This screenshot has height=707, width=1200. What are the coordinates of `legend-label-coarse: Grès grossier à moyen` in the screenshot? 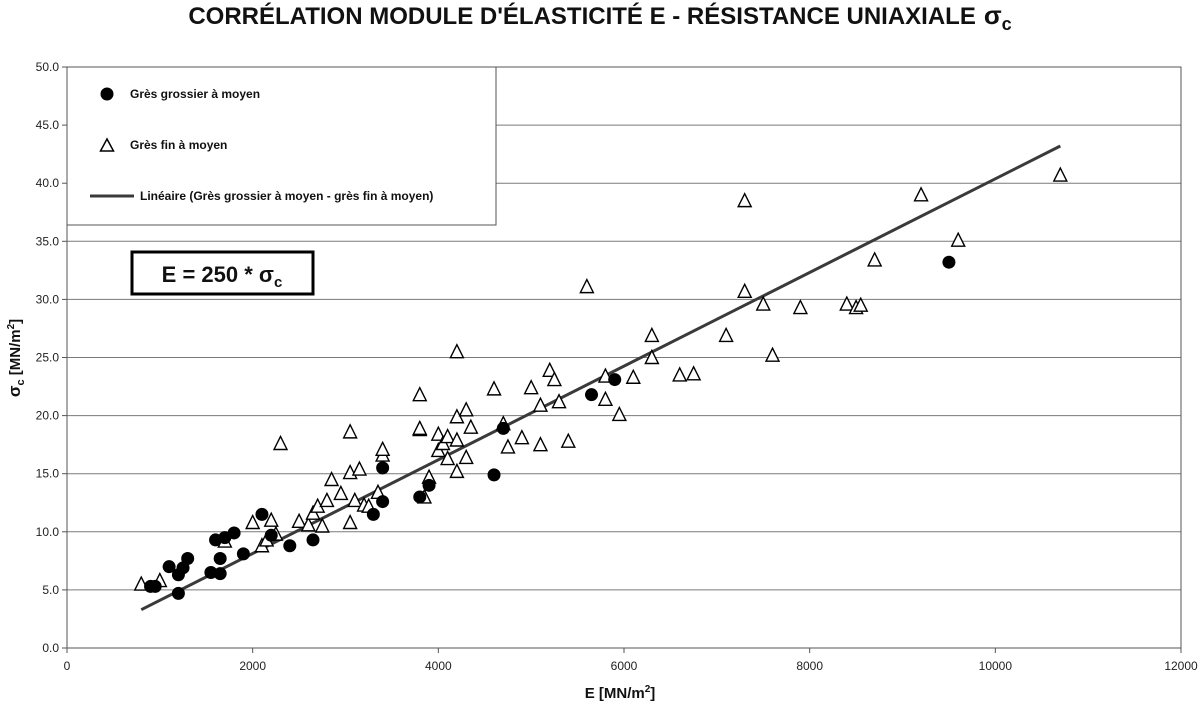 It's located at (195, 94).